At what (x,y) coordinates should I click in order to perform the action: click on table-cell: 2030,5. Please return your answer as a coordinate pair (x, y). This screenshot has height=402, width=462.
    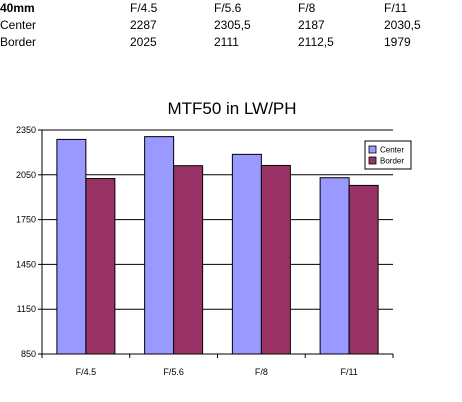
    Looking at the image, I should click on (402, 25).